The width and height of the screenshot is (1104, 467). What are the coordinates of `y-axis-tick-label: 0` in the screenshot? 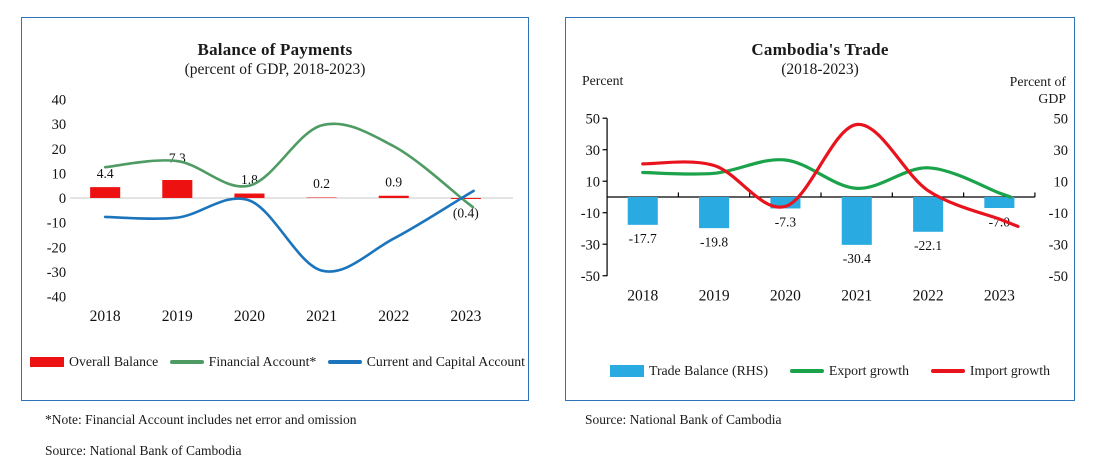 It's located at (62, 199).